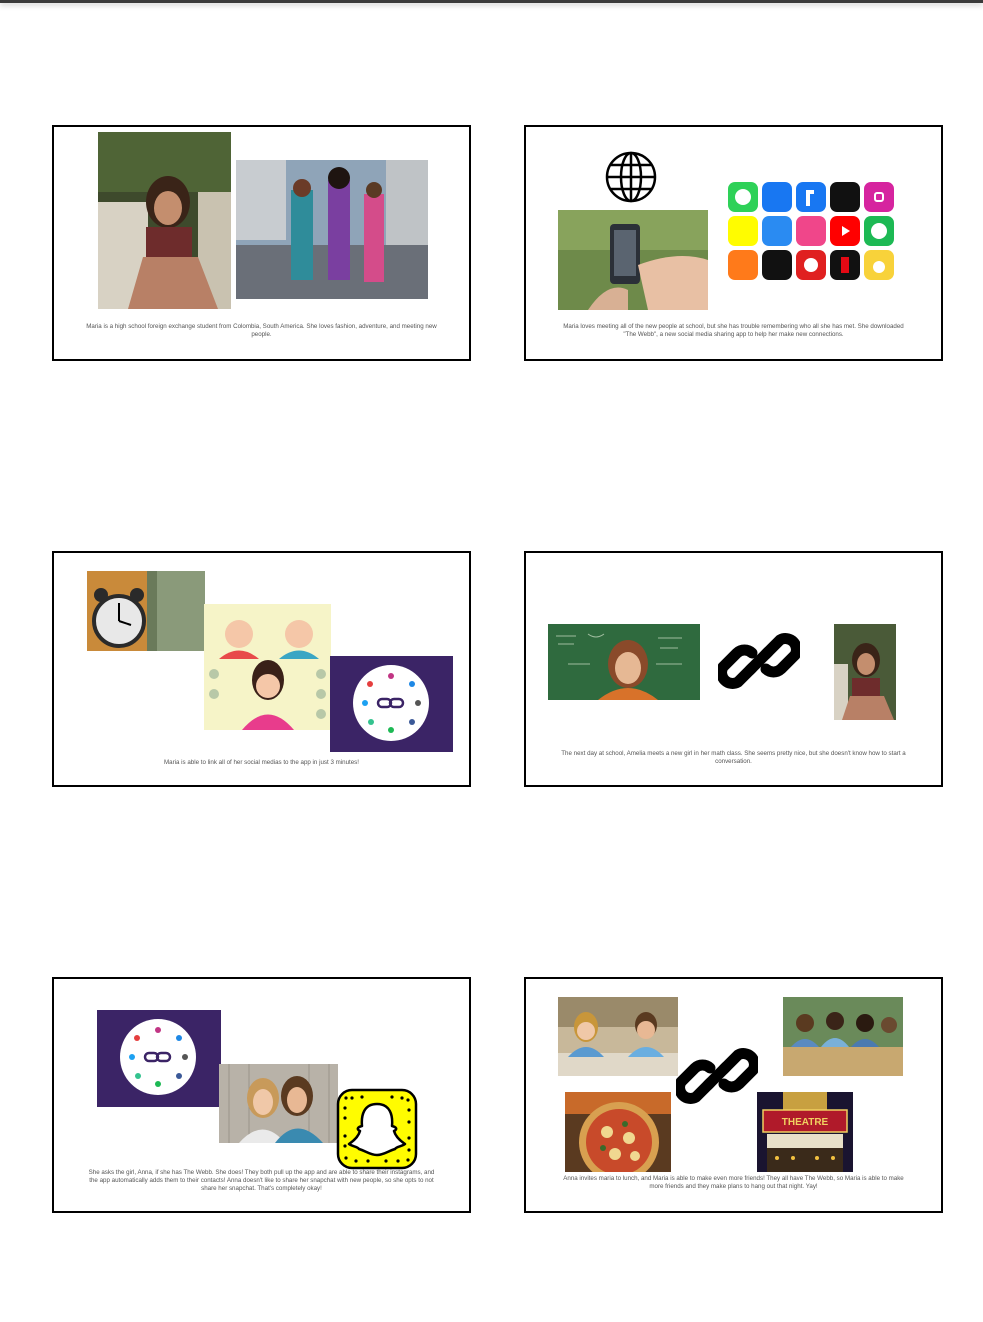 The image size is (983, 1322). What do you see at coordinates (491, 1) in the screenshot?
I see `top-bar` at bounding box center [491, 1].